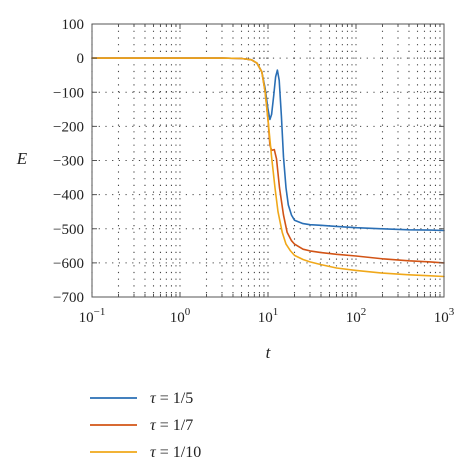  I want to click on y-tick-labels: 100 0 −100 −200 −300 −400 −500 −600 −700, so click(68, 161).